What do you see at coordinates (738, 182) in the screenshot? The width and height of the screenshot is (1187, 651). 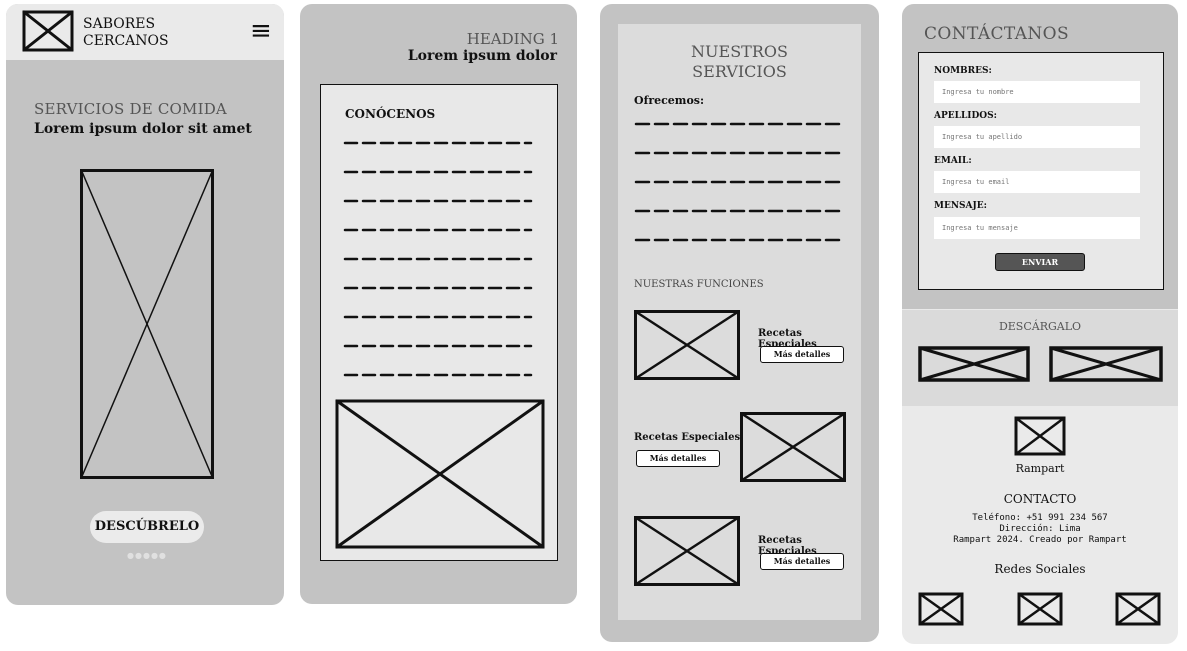 I see `services-text-placeholder` at bounding box center [738, 182].